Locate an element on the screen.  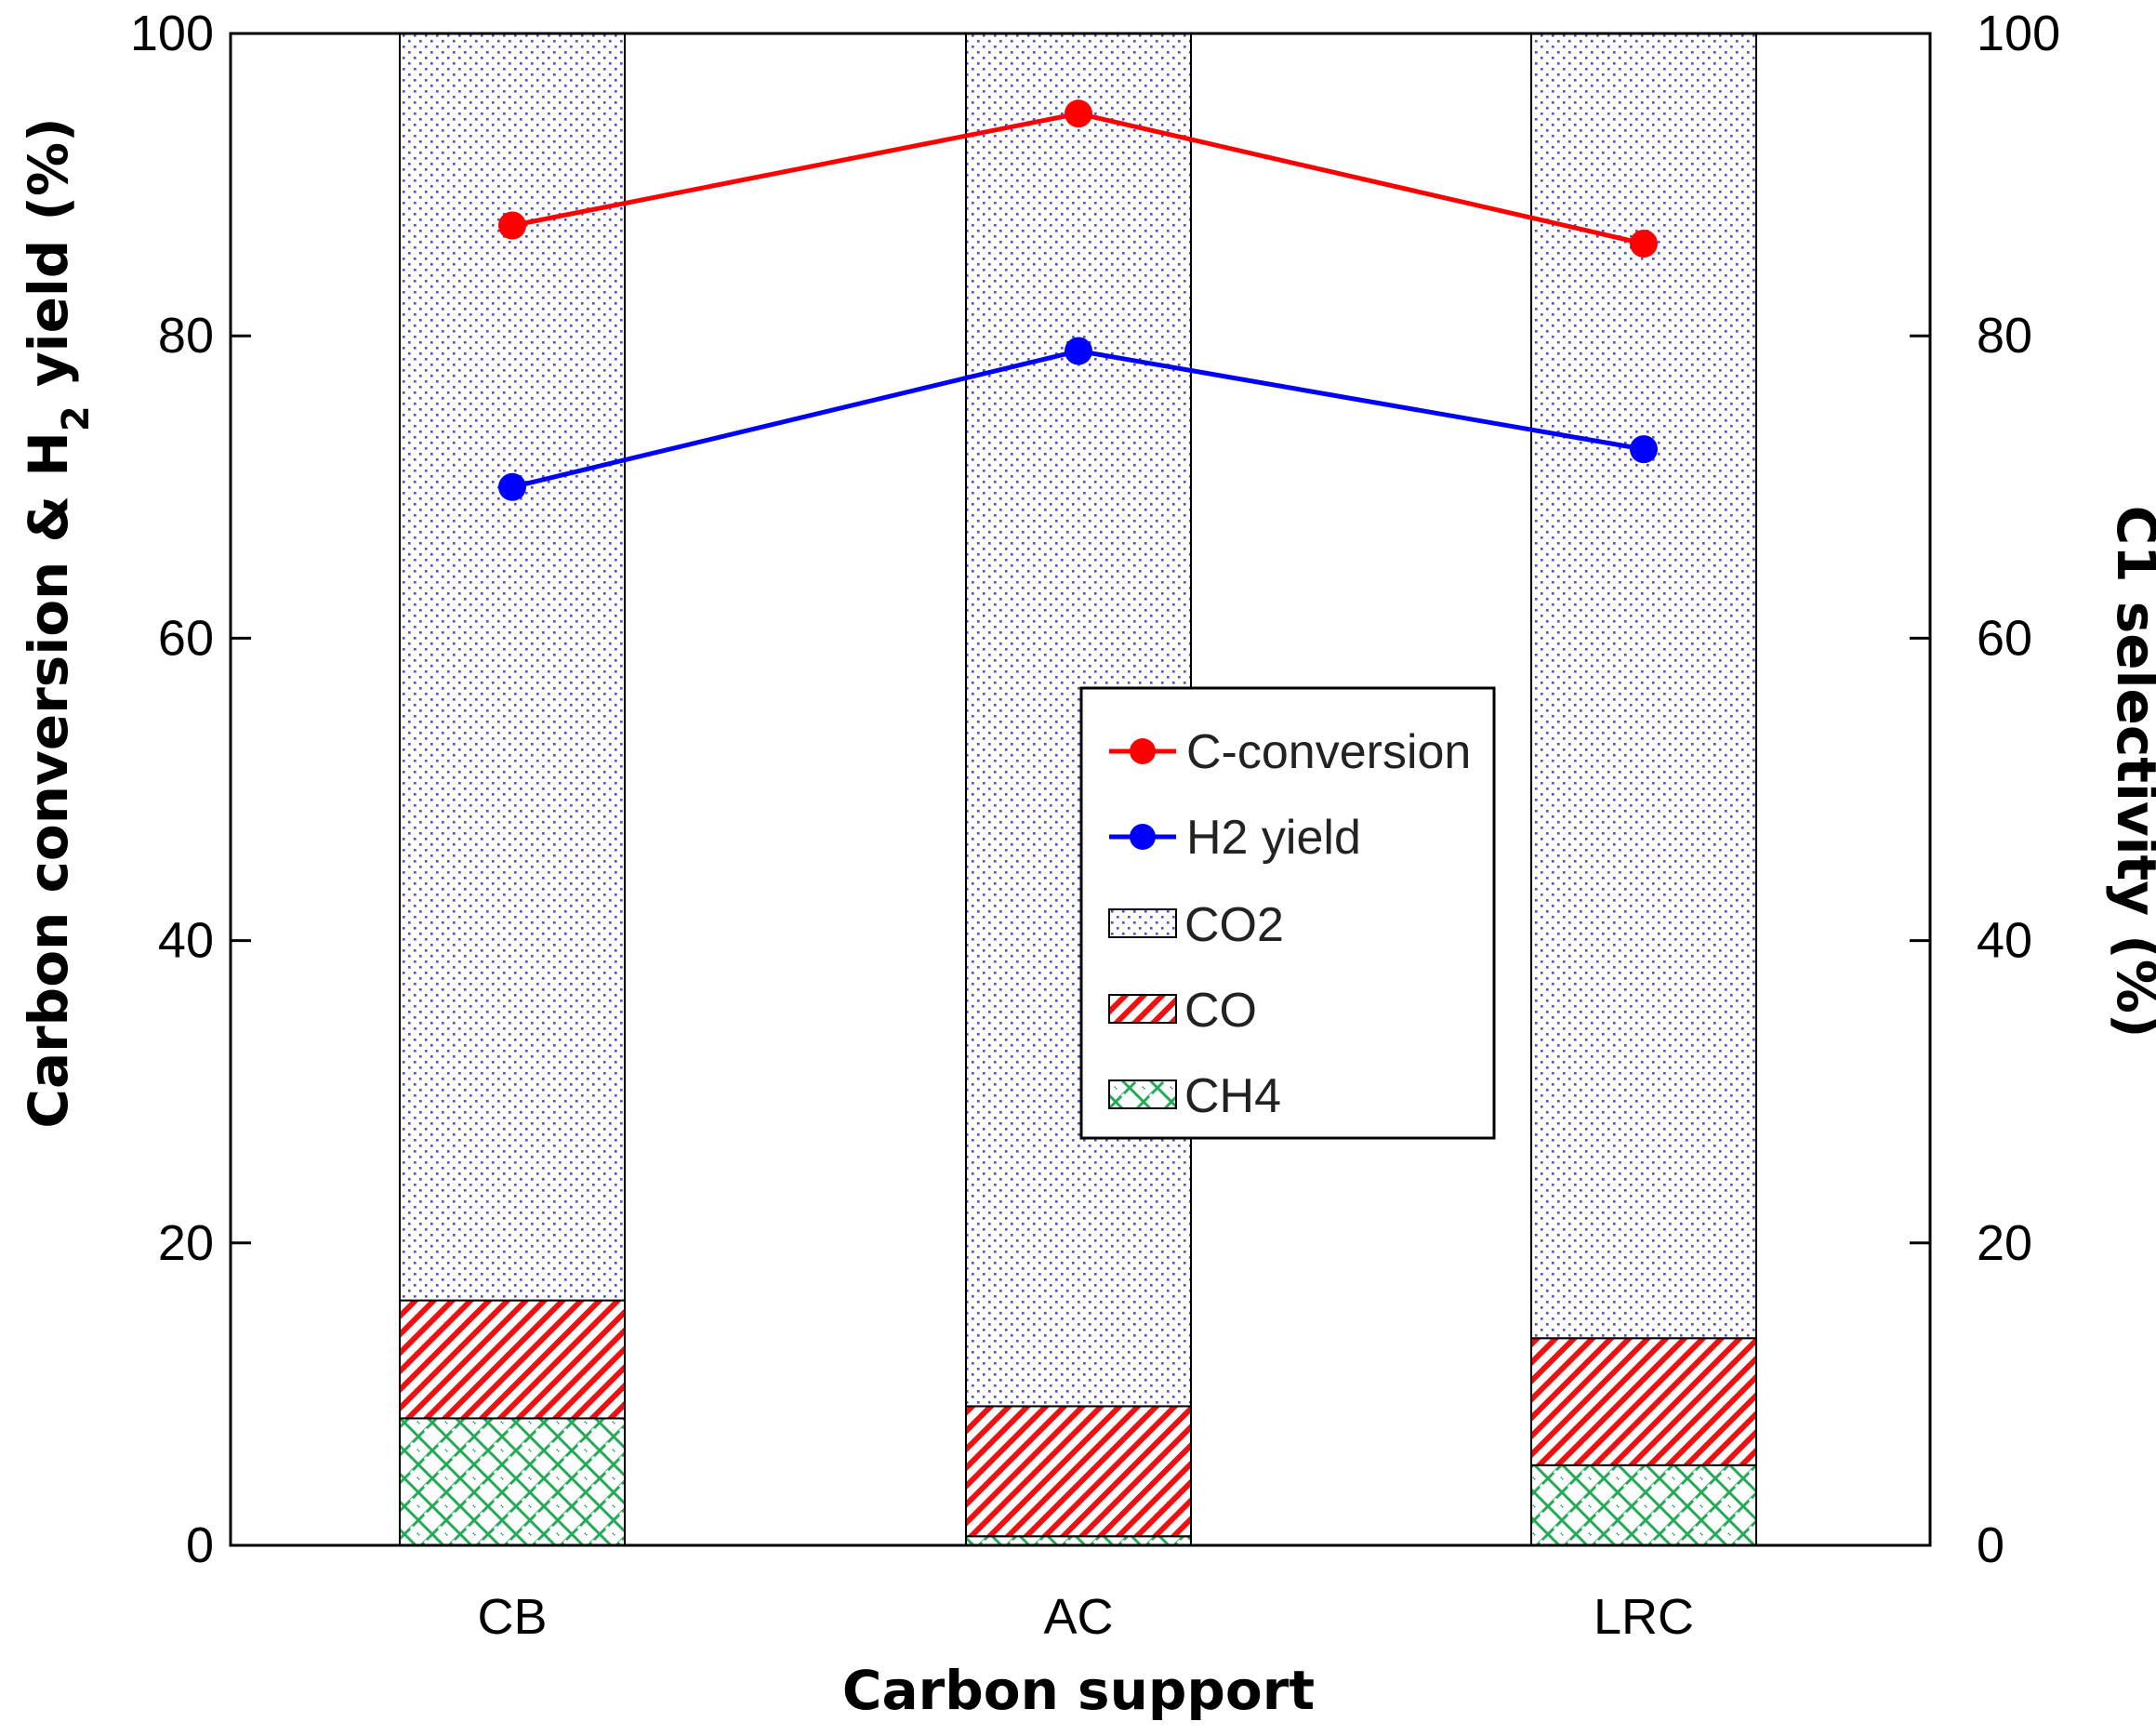
line-group is located at coordinates (1078, 300).